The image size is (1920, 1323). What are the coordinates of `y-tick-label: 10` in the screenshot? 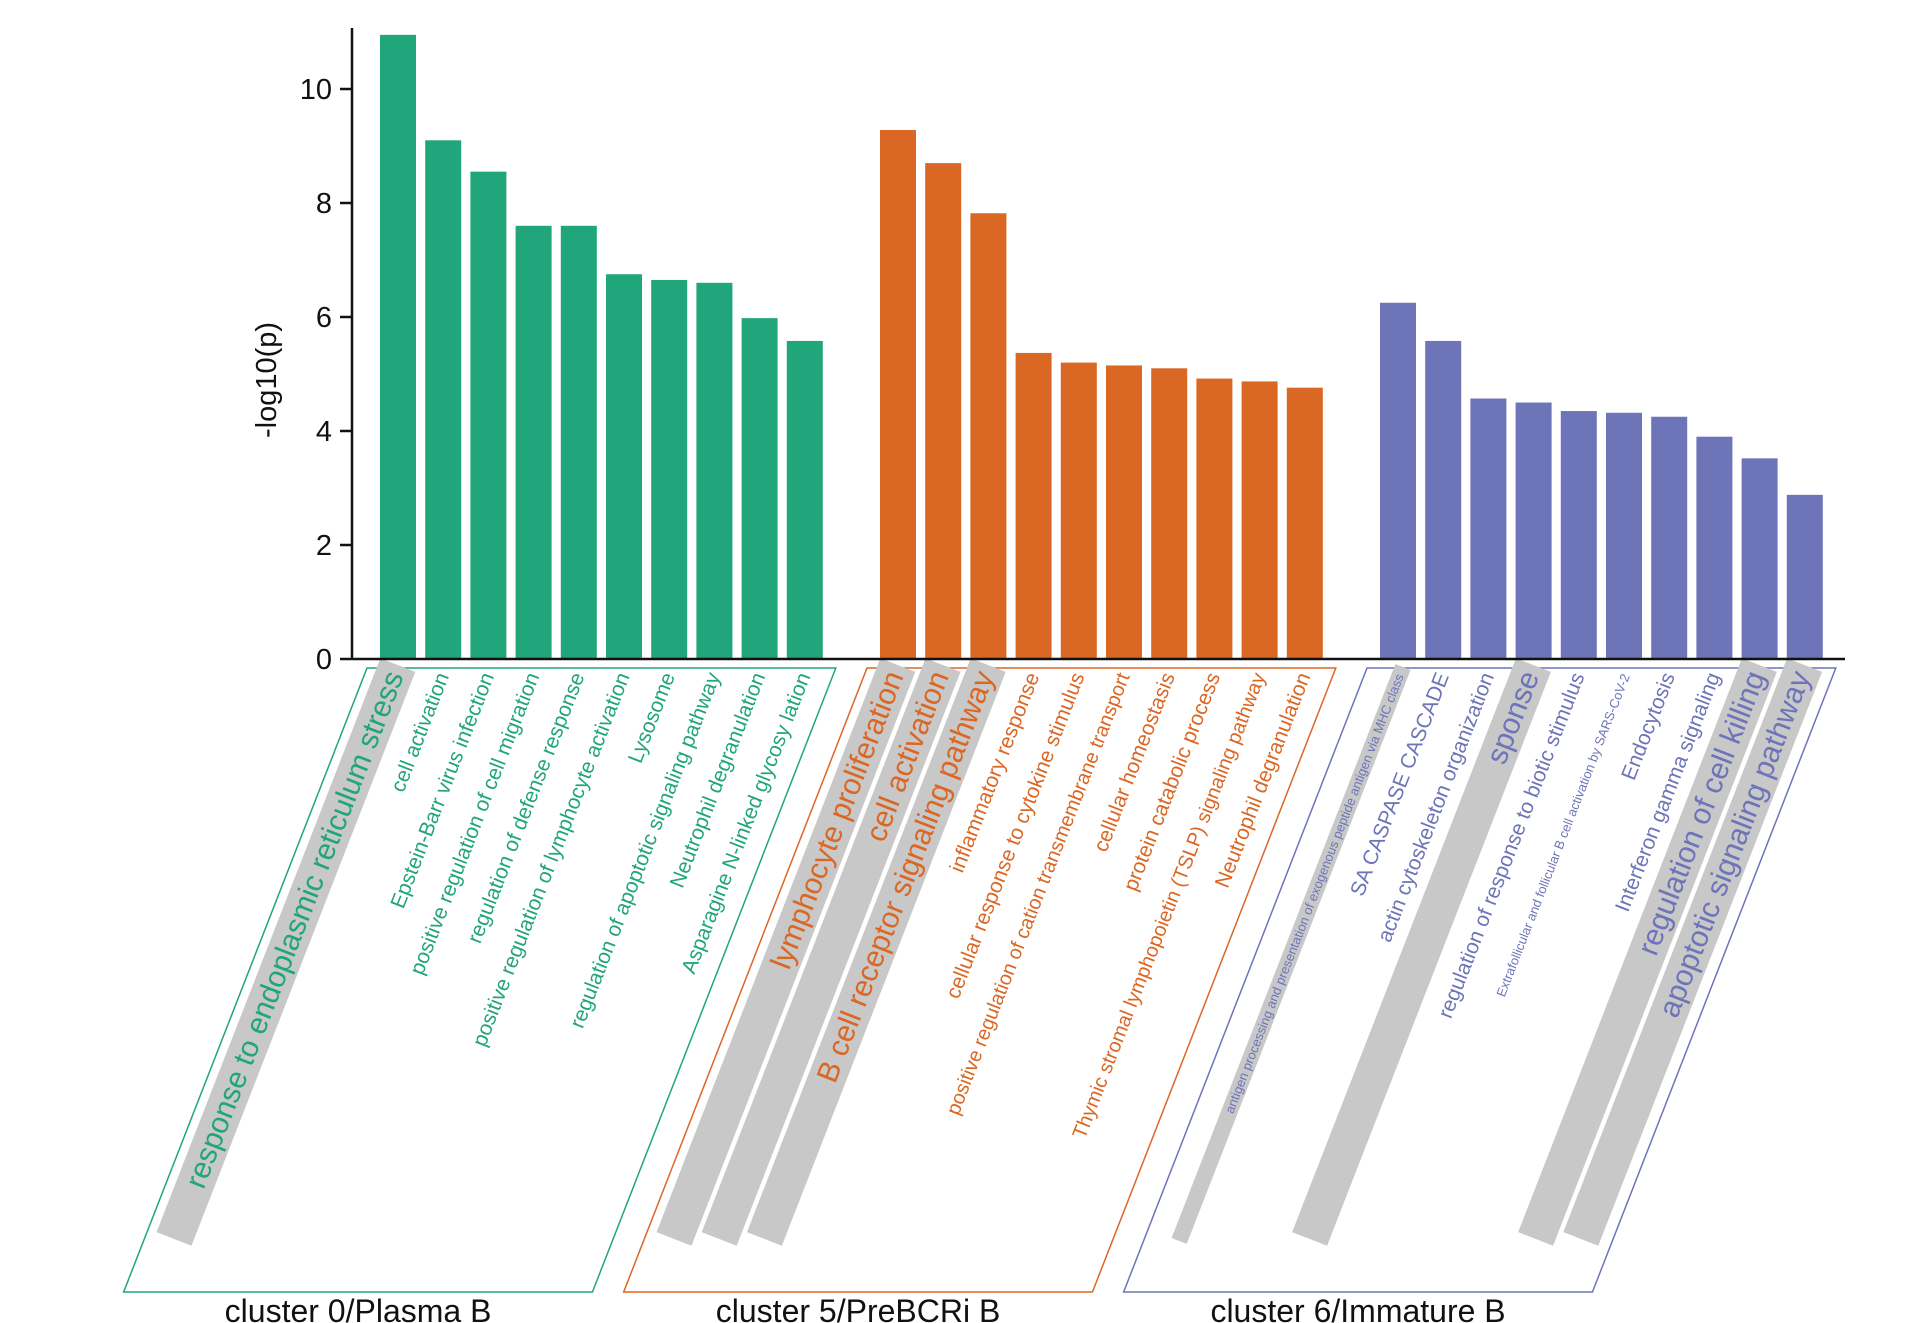 It's located at (316, 90).